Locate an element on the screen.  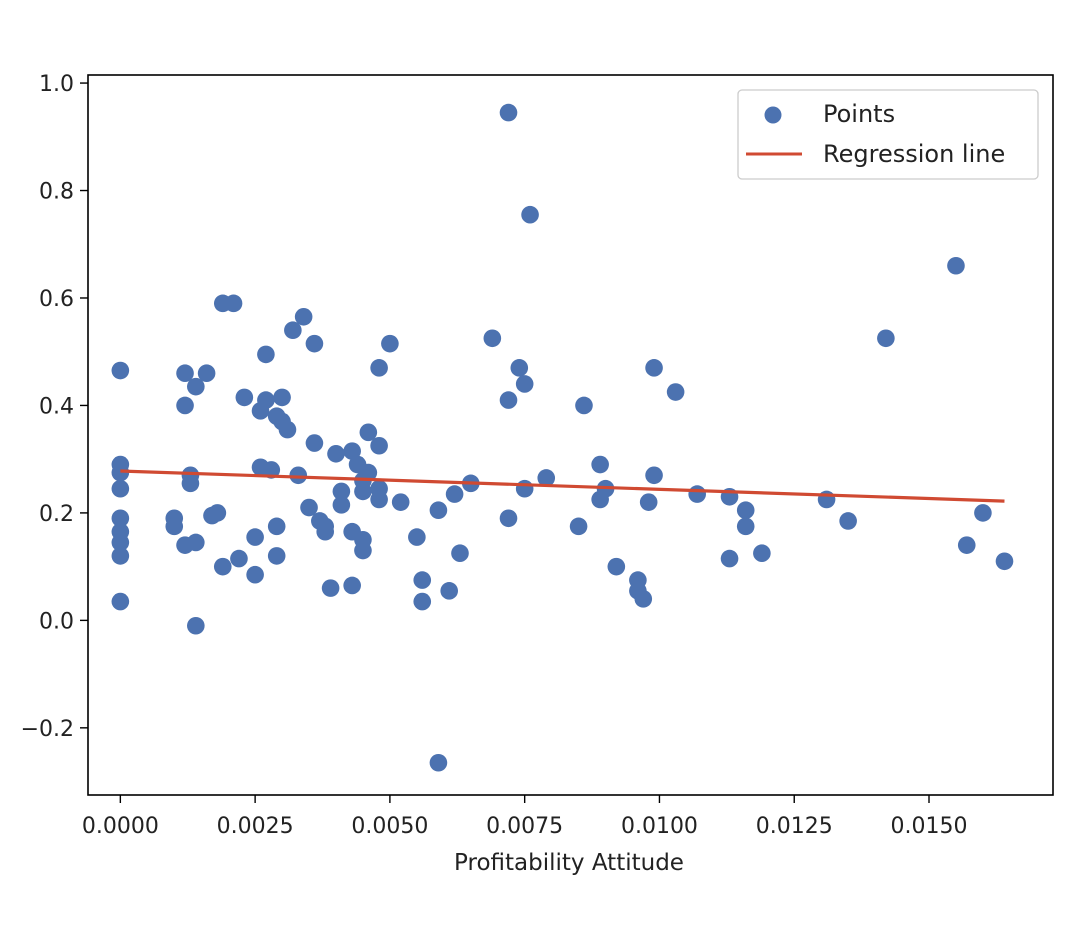
y-tick-label: −0.2 is located at coordinates (47, 729).